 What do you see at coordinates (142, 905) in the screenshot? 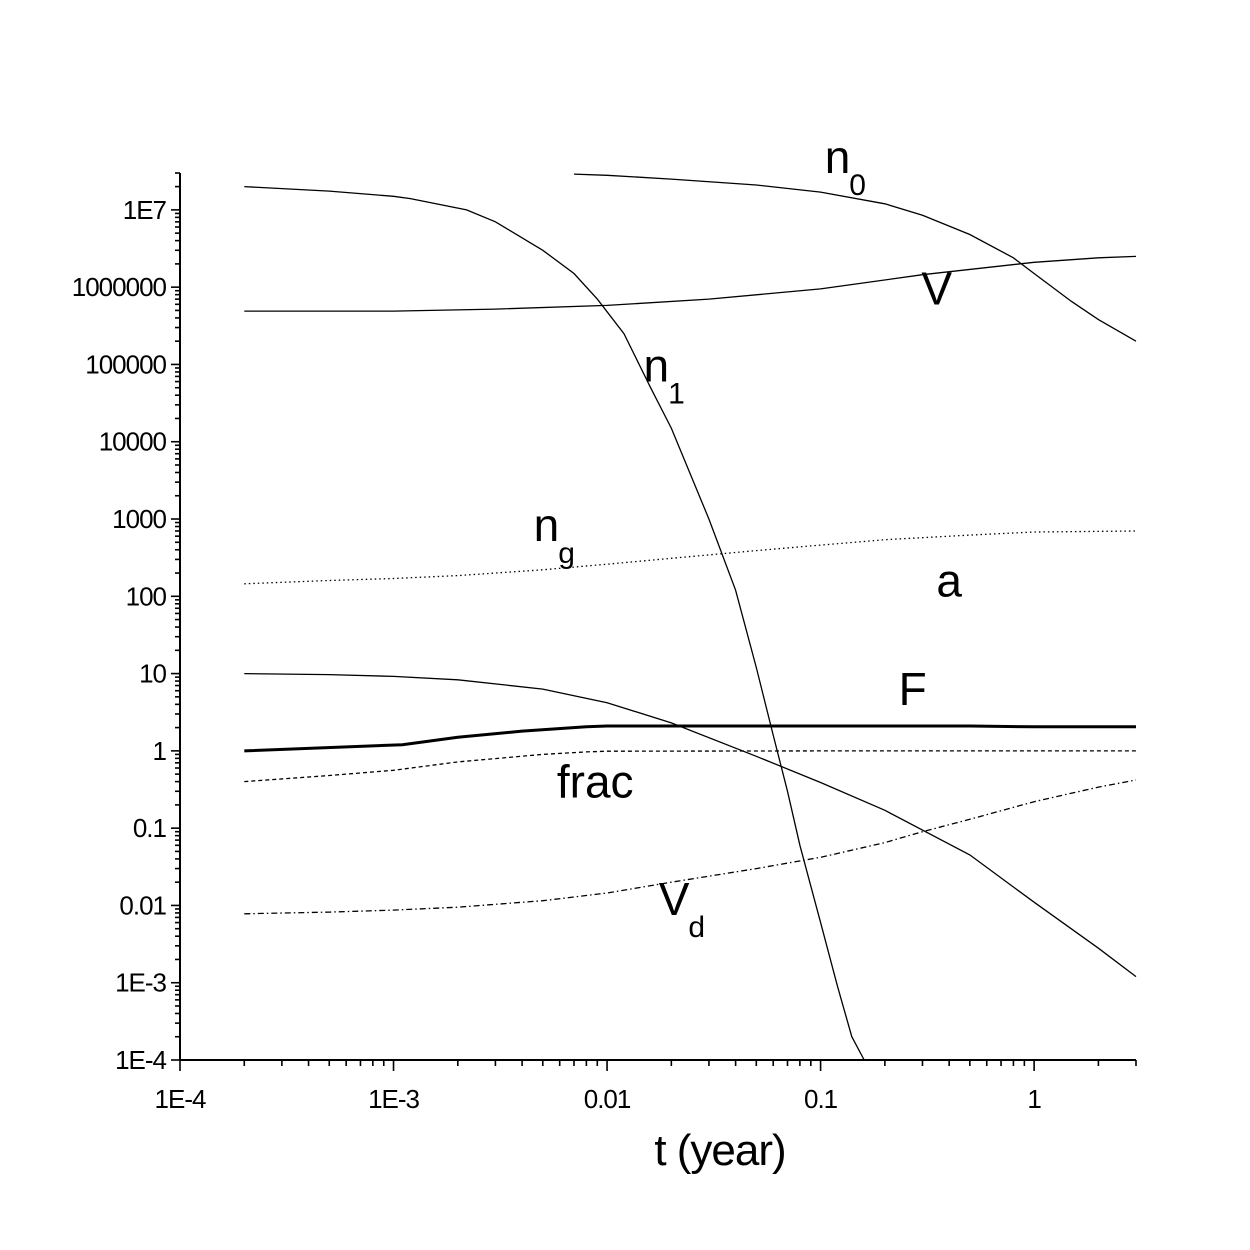
I see `y-tick-label: 0.01` at bounding box center [142, 905].